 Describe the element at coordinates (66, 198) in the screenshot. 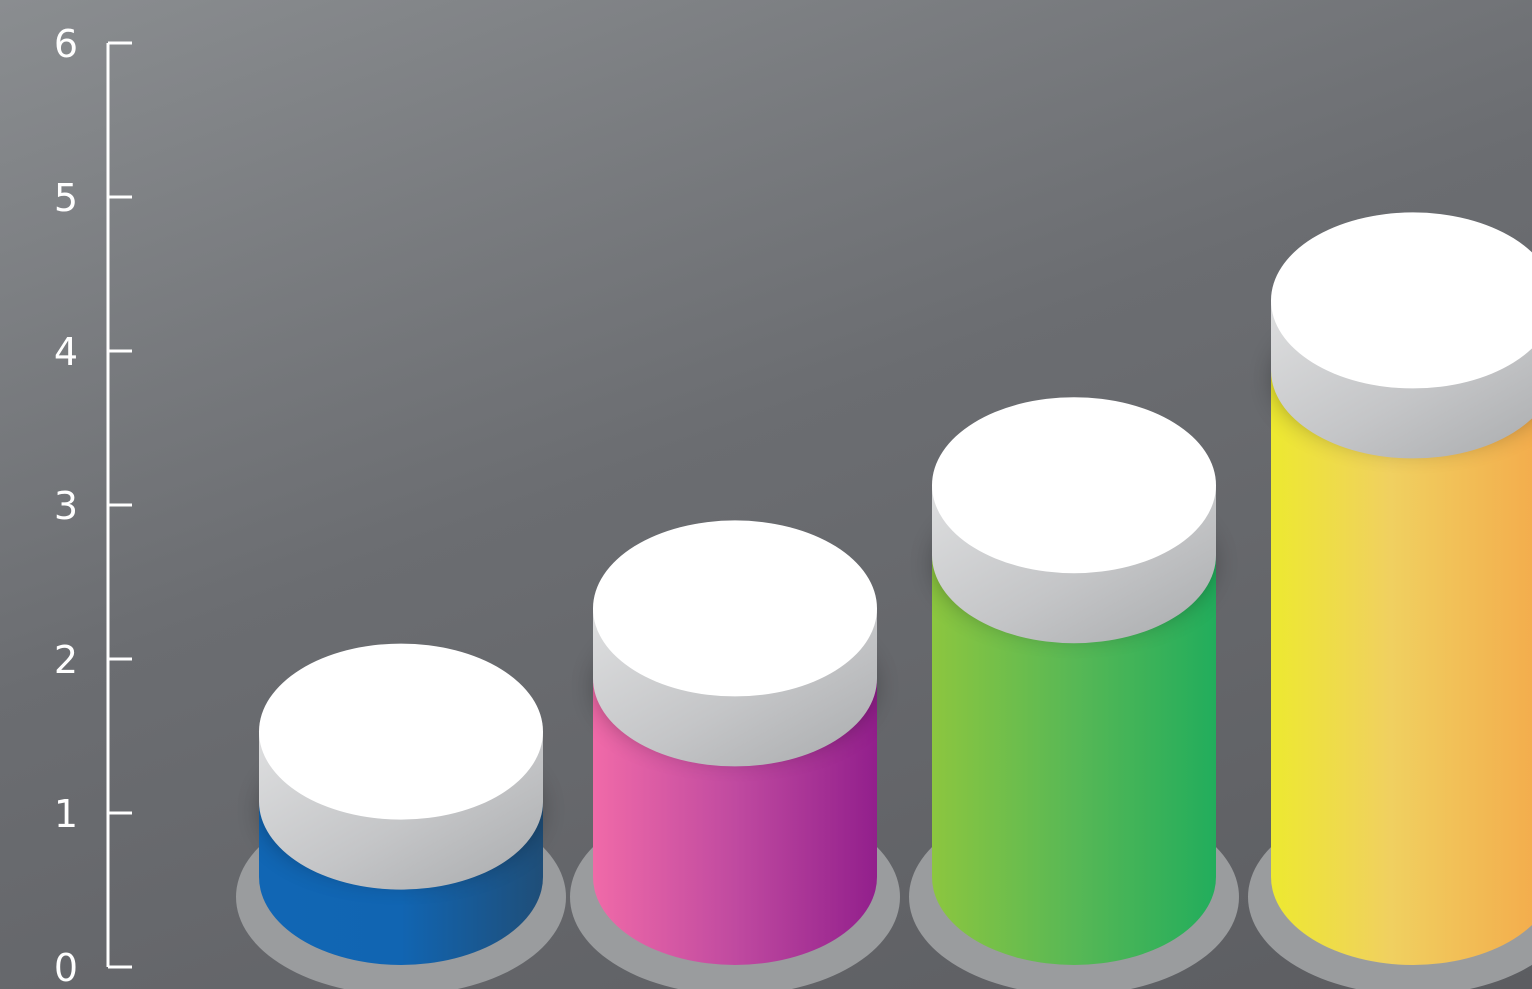

I see `y-tick-label: 5` at that location.